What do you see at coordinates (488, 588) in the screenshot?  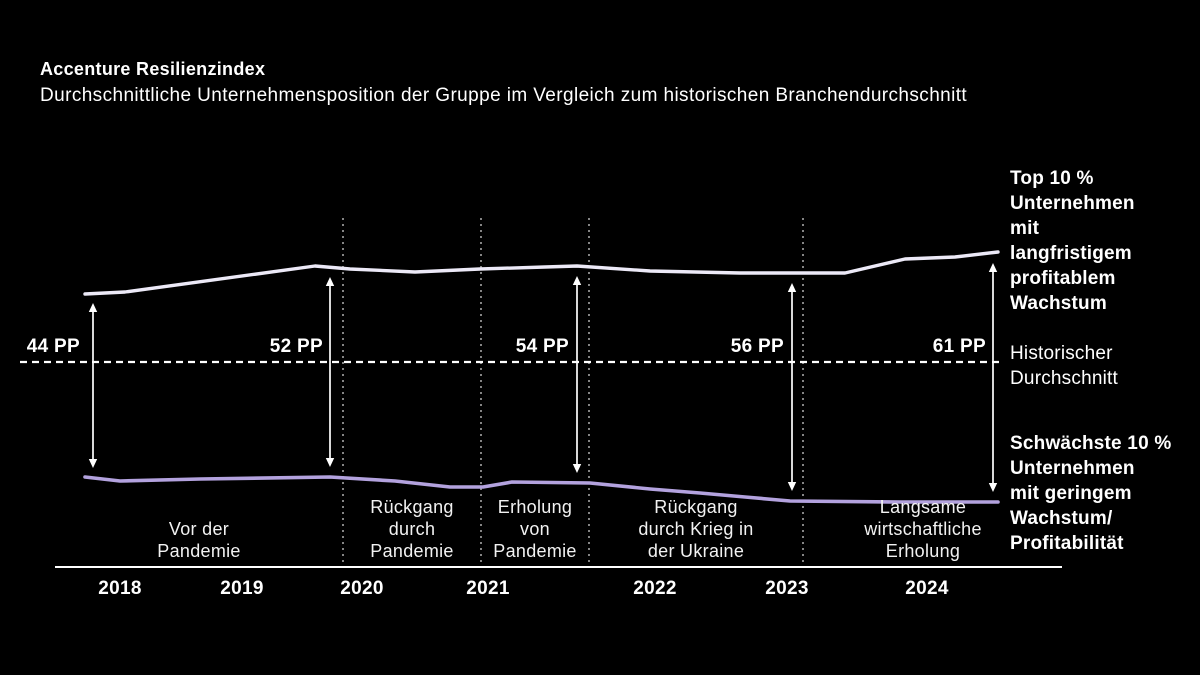 I see `year-label-2021: 2021` at bounding box center [488, 588].